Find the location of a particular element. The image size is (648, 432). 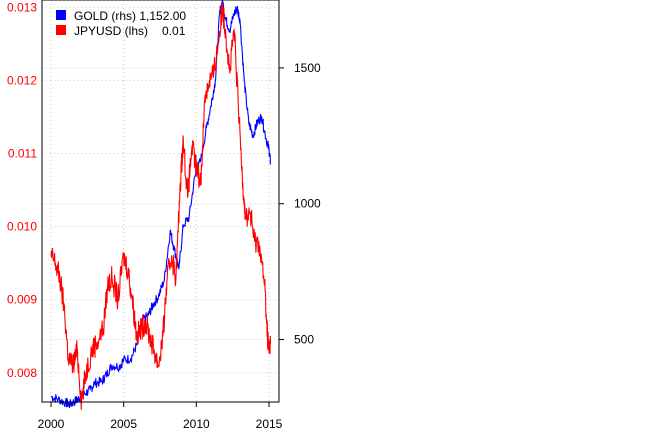

y-left-tick-label: 0.009 is located at coordinates (22, 300).